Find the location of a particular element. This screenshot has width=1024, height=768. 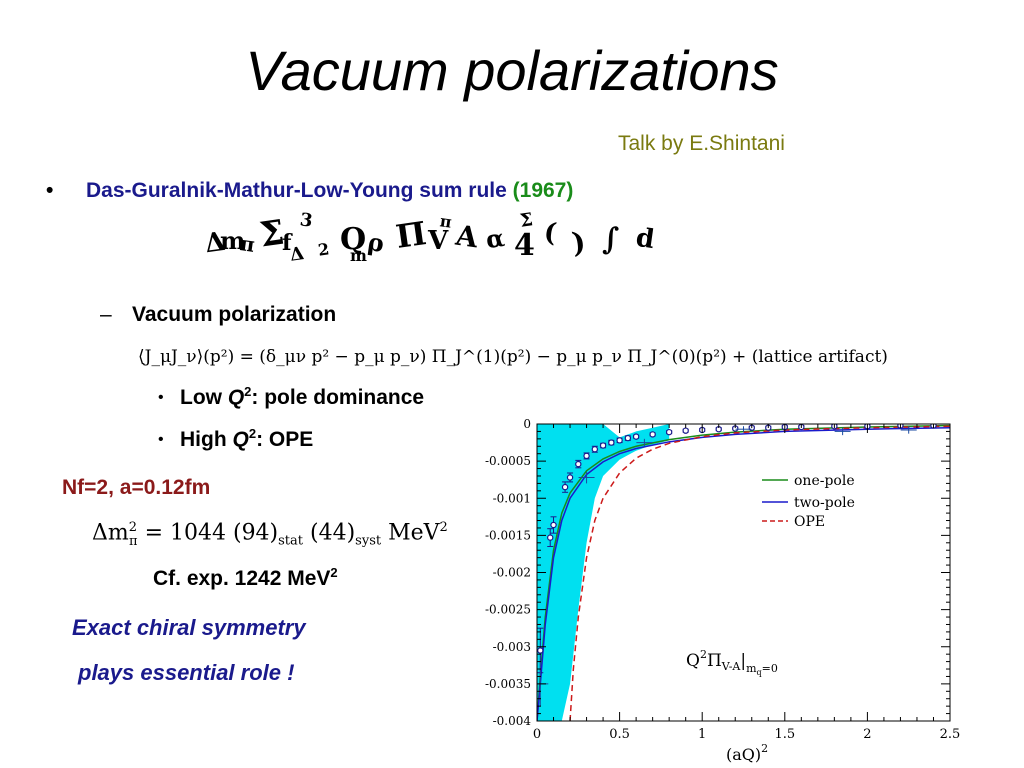

y-tick-label: -0.001 is located at coordinates (512, 498).